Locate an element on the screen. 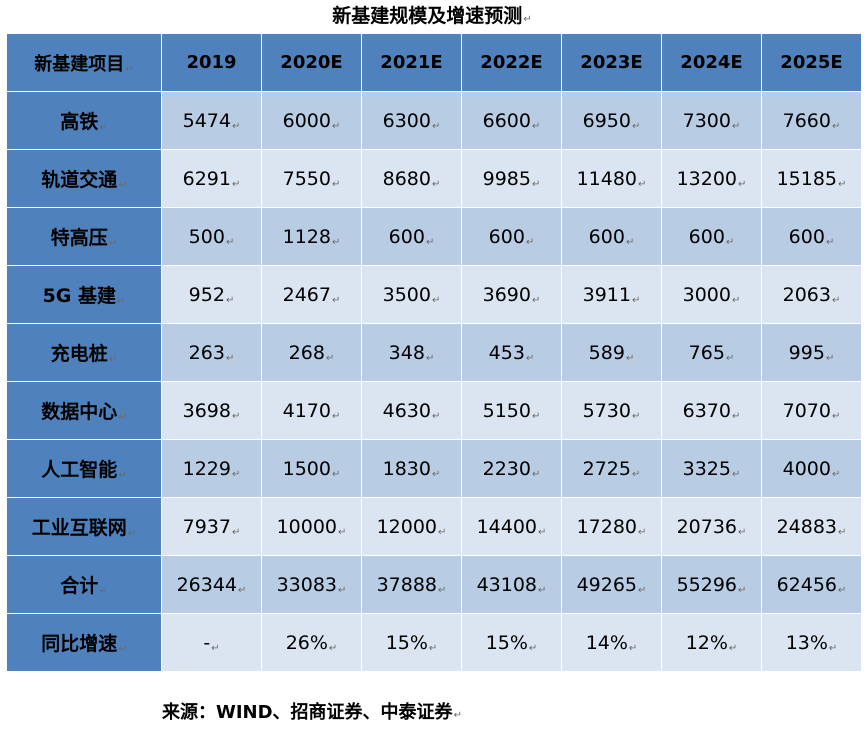  header-cell-text: 2022E is located at coordinates (511, 62).